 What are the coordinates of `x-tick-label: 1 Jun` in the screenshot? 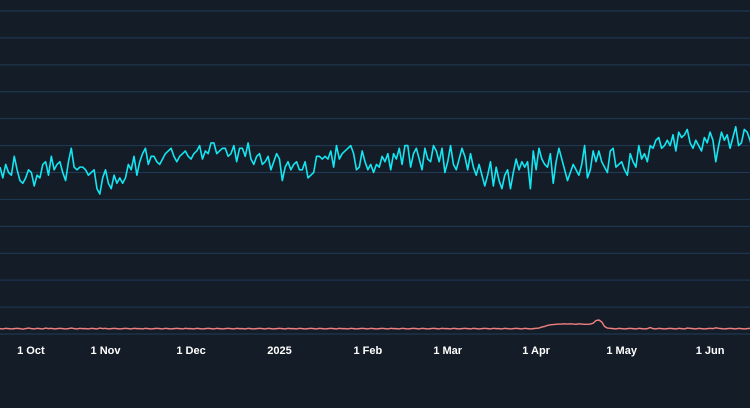 It's located at (710, 351).